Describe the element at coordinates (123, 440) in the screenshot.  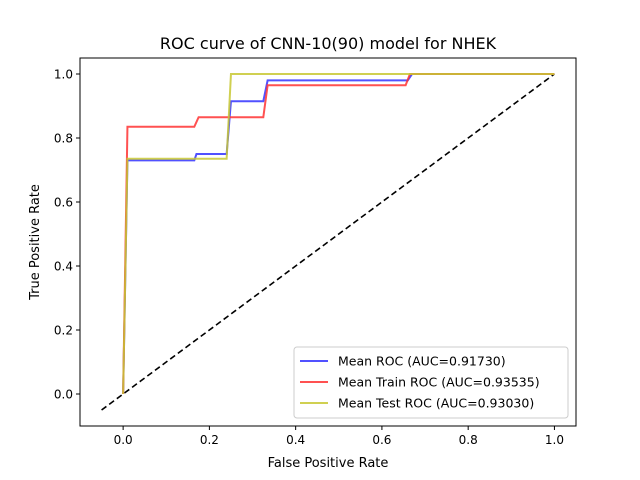
I see `x-tick-label: 0.0` at that location.